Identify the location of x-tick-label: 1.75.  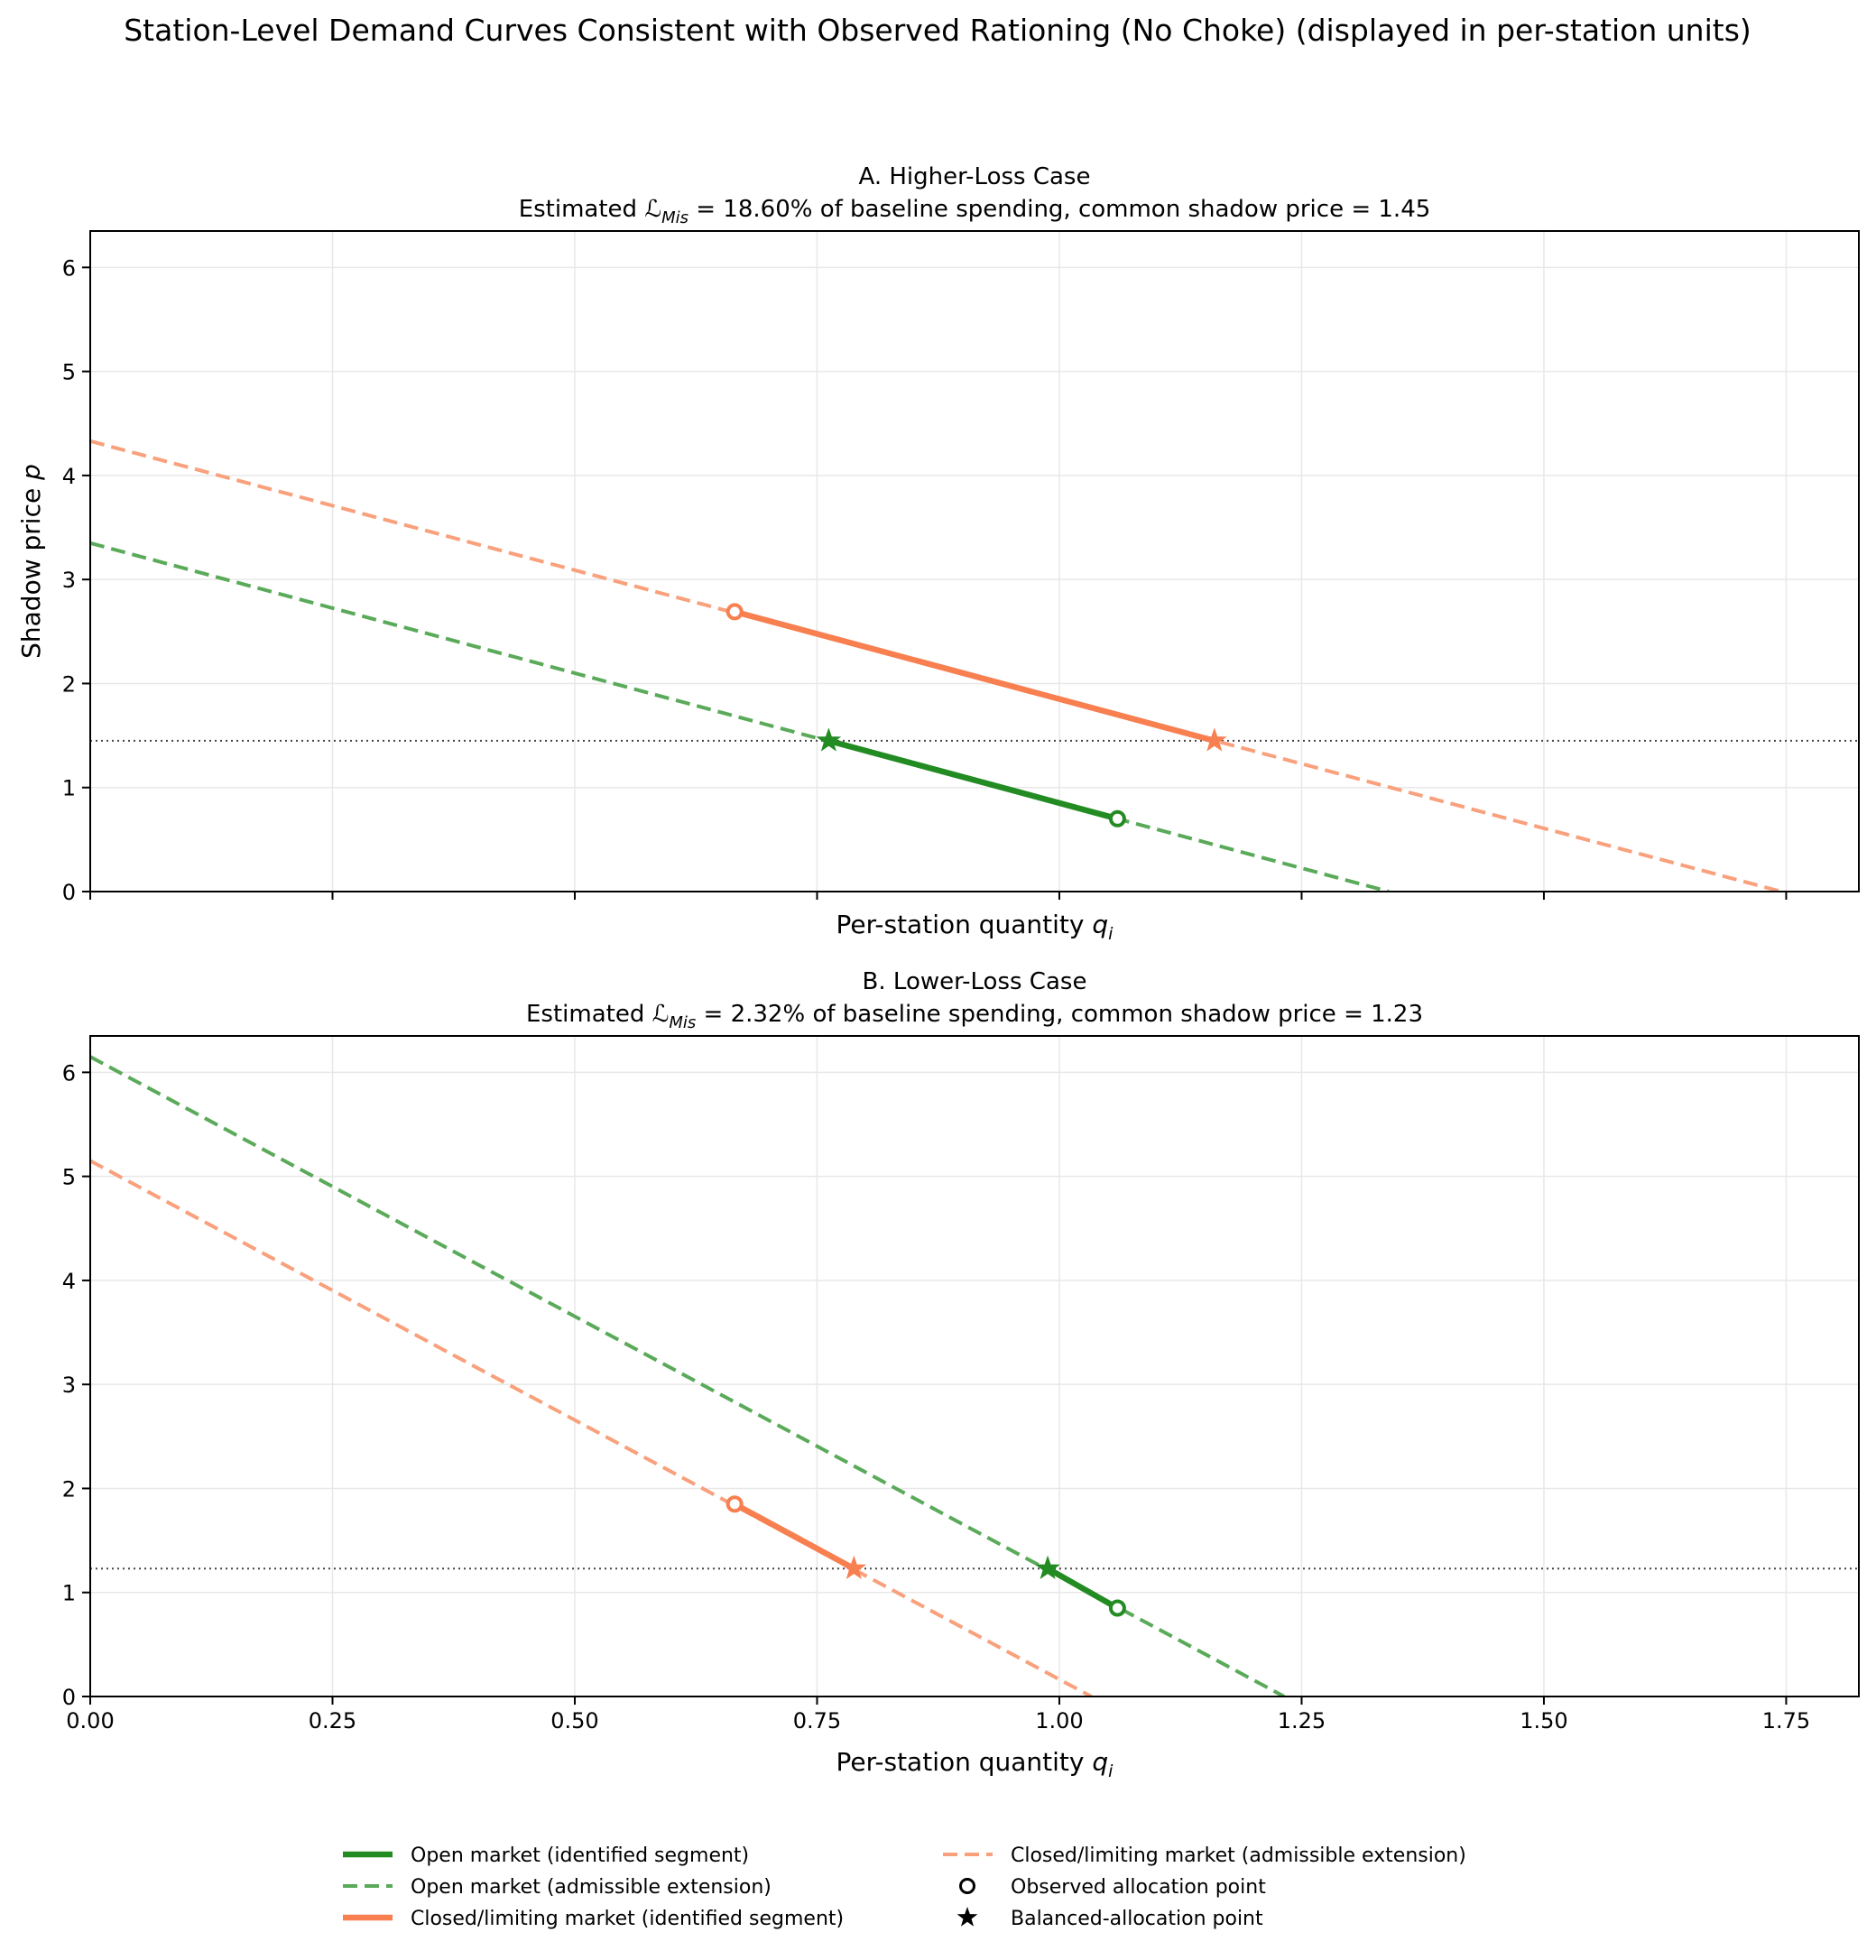
(1786, 1720).